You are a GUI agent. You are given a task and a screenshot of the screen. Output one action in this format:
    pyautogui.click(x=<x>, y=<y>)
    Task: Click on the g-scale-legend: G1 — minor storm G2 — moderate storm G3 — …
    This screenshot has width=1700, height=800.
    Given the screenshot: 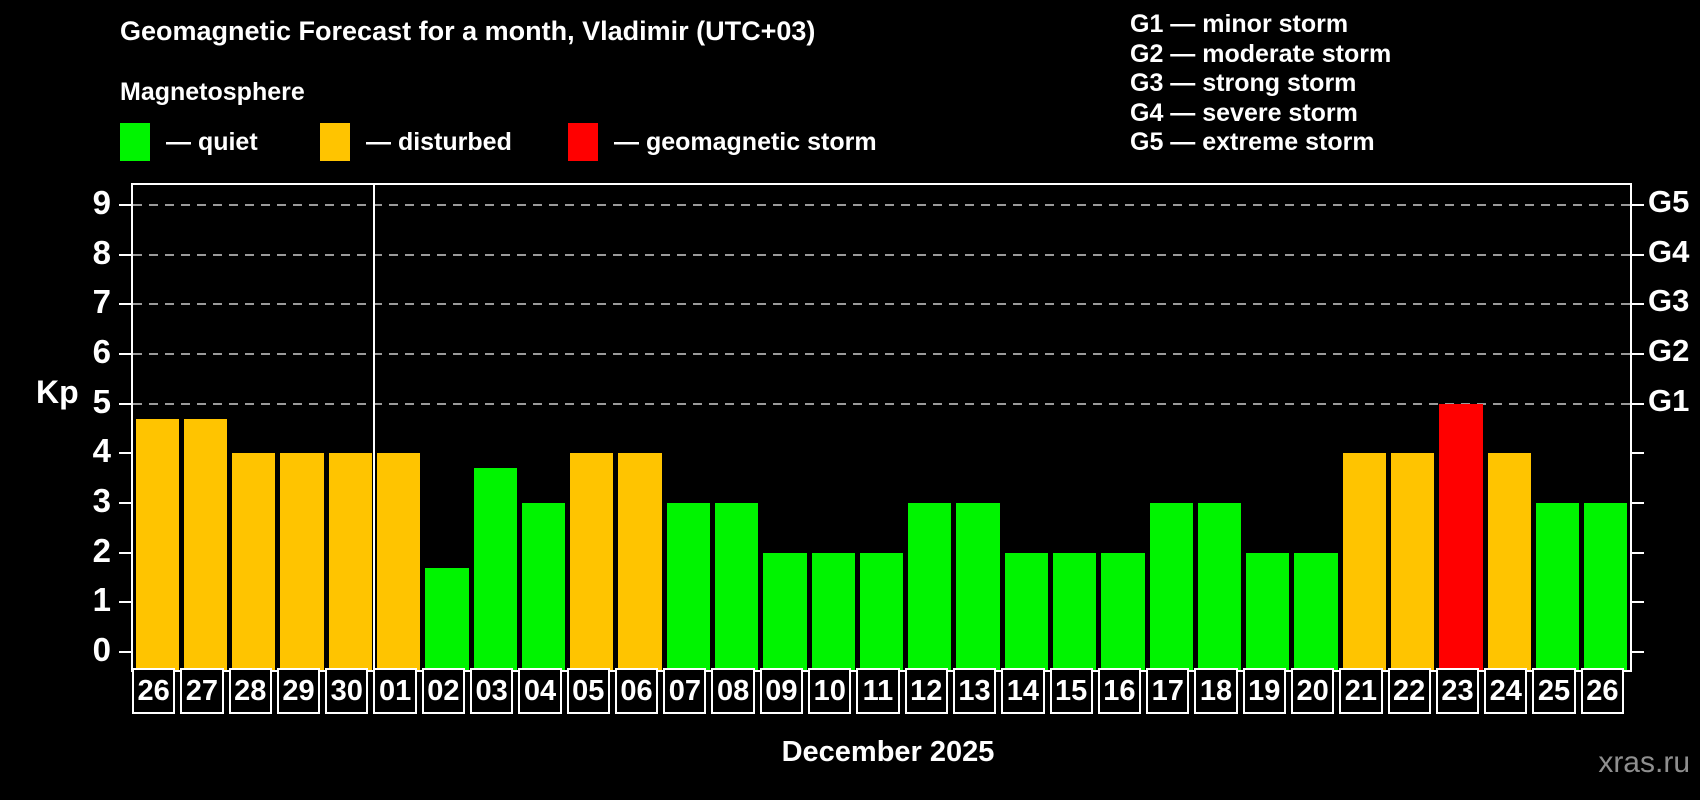 What is the action you would take?
    pyautogui.click(x=1260, y=84)
    